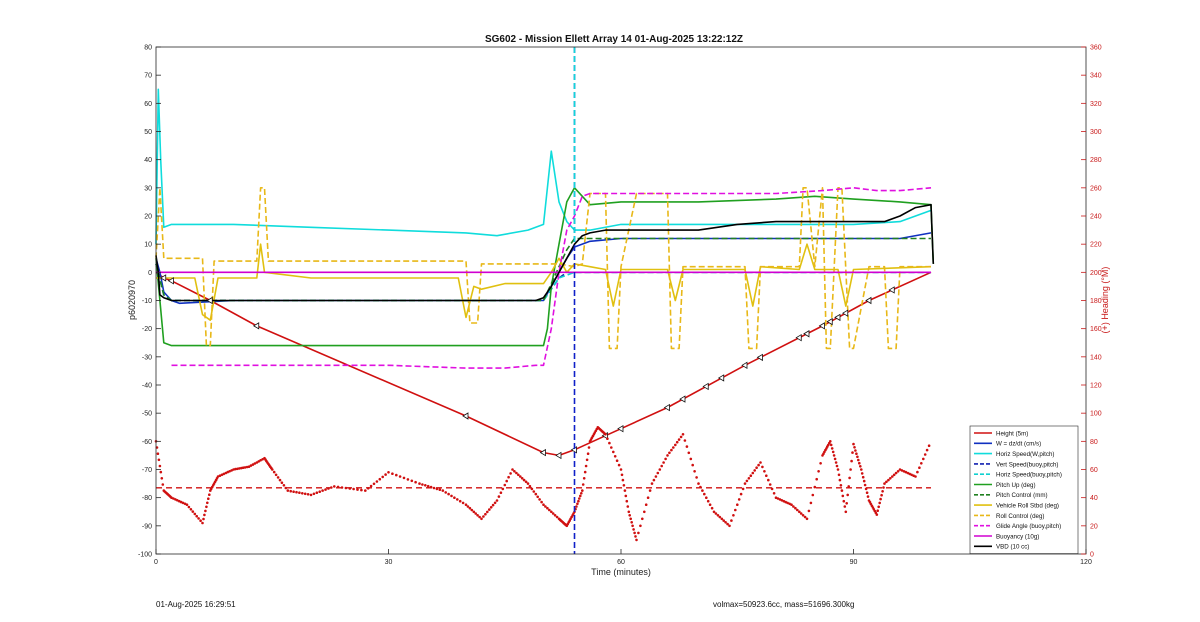 The width and height of the screenshot is (1200, 622). I want to click on x-axis-ticks: 0 30 60 90 120, so click(623, 557).